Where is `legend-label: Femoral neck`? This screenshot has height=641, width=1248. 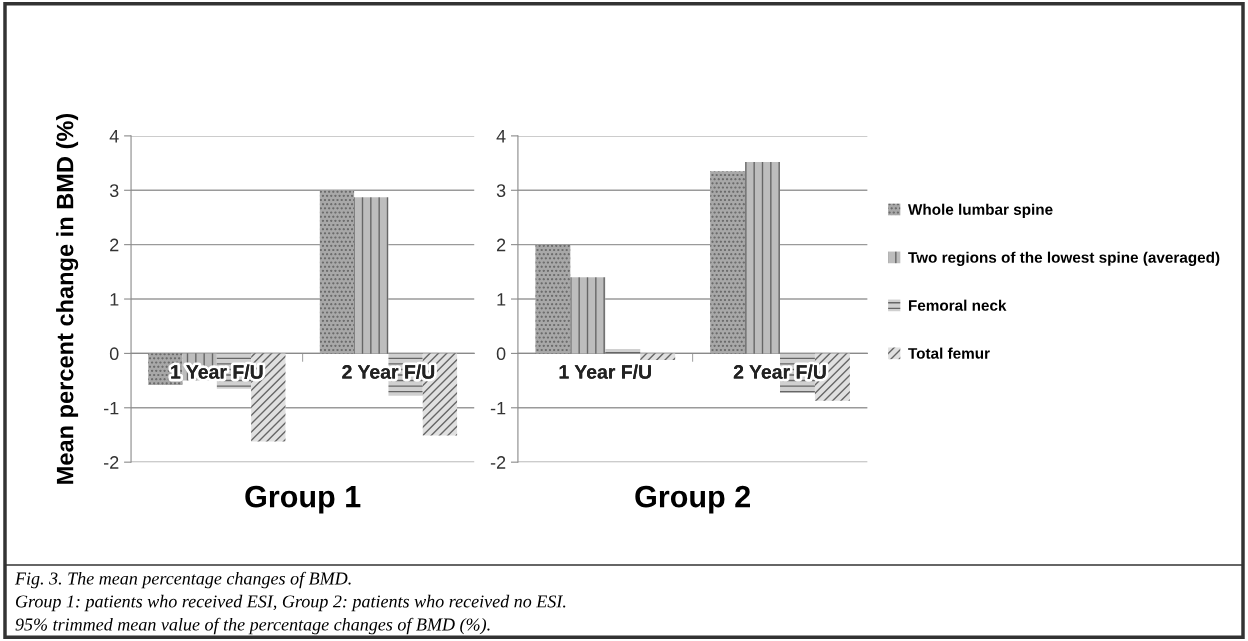 legend-label: Femoral neck is located at coordinates (957, 305).